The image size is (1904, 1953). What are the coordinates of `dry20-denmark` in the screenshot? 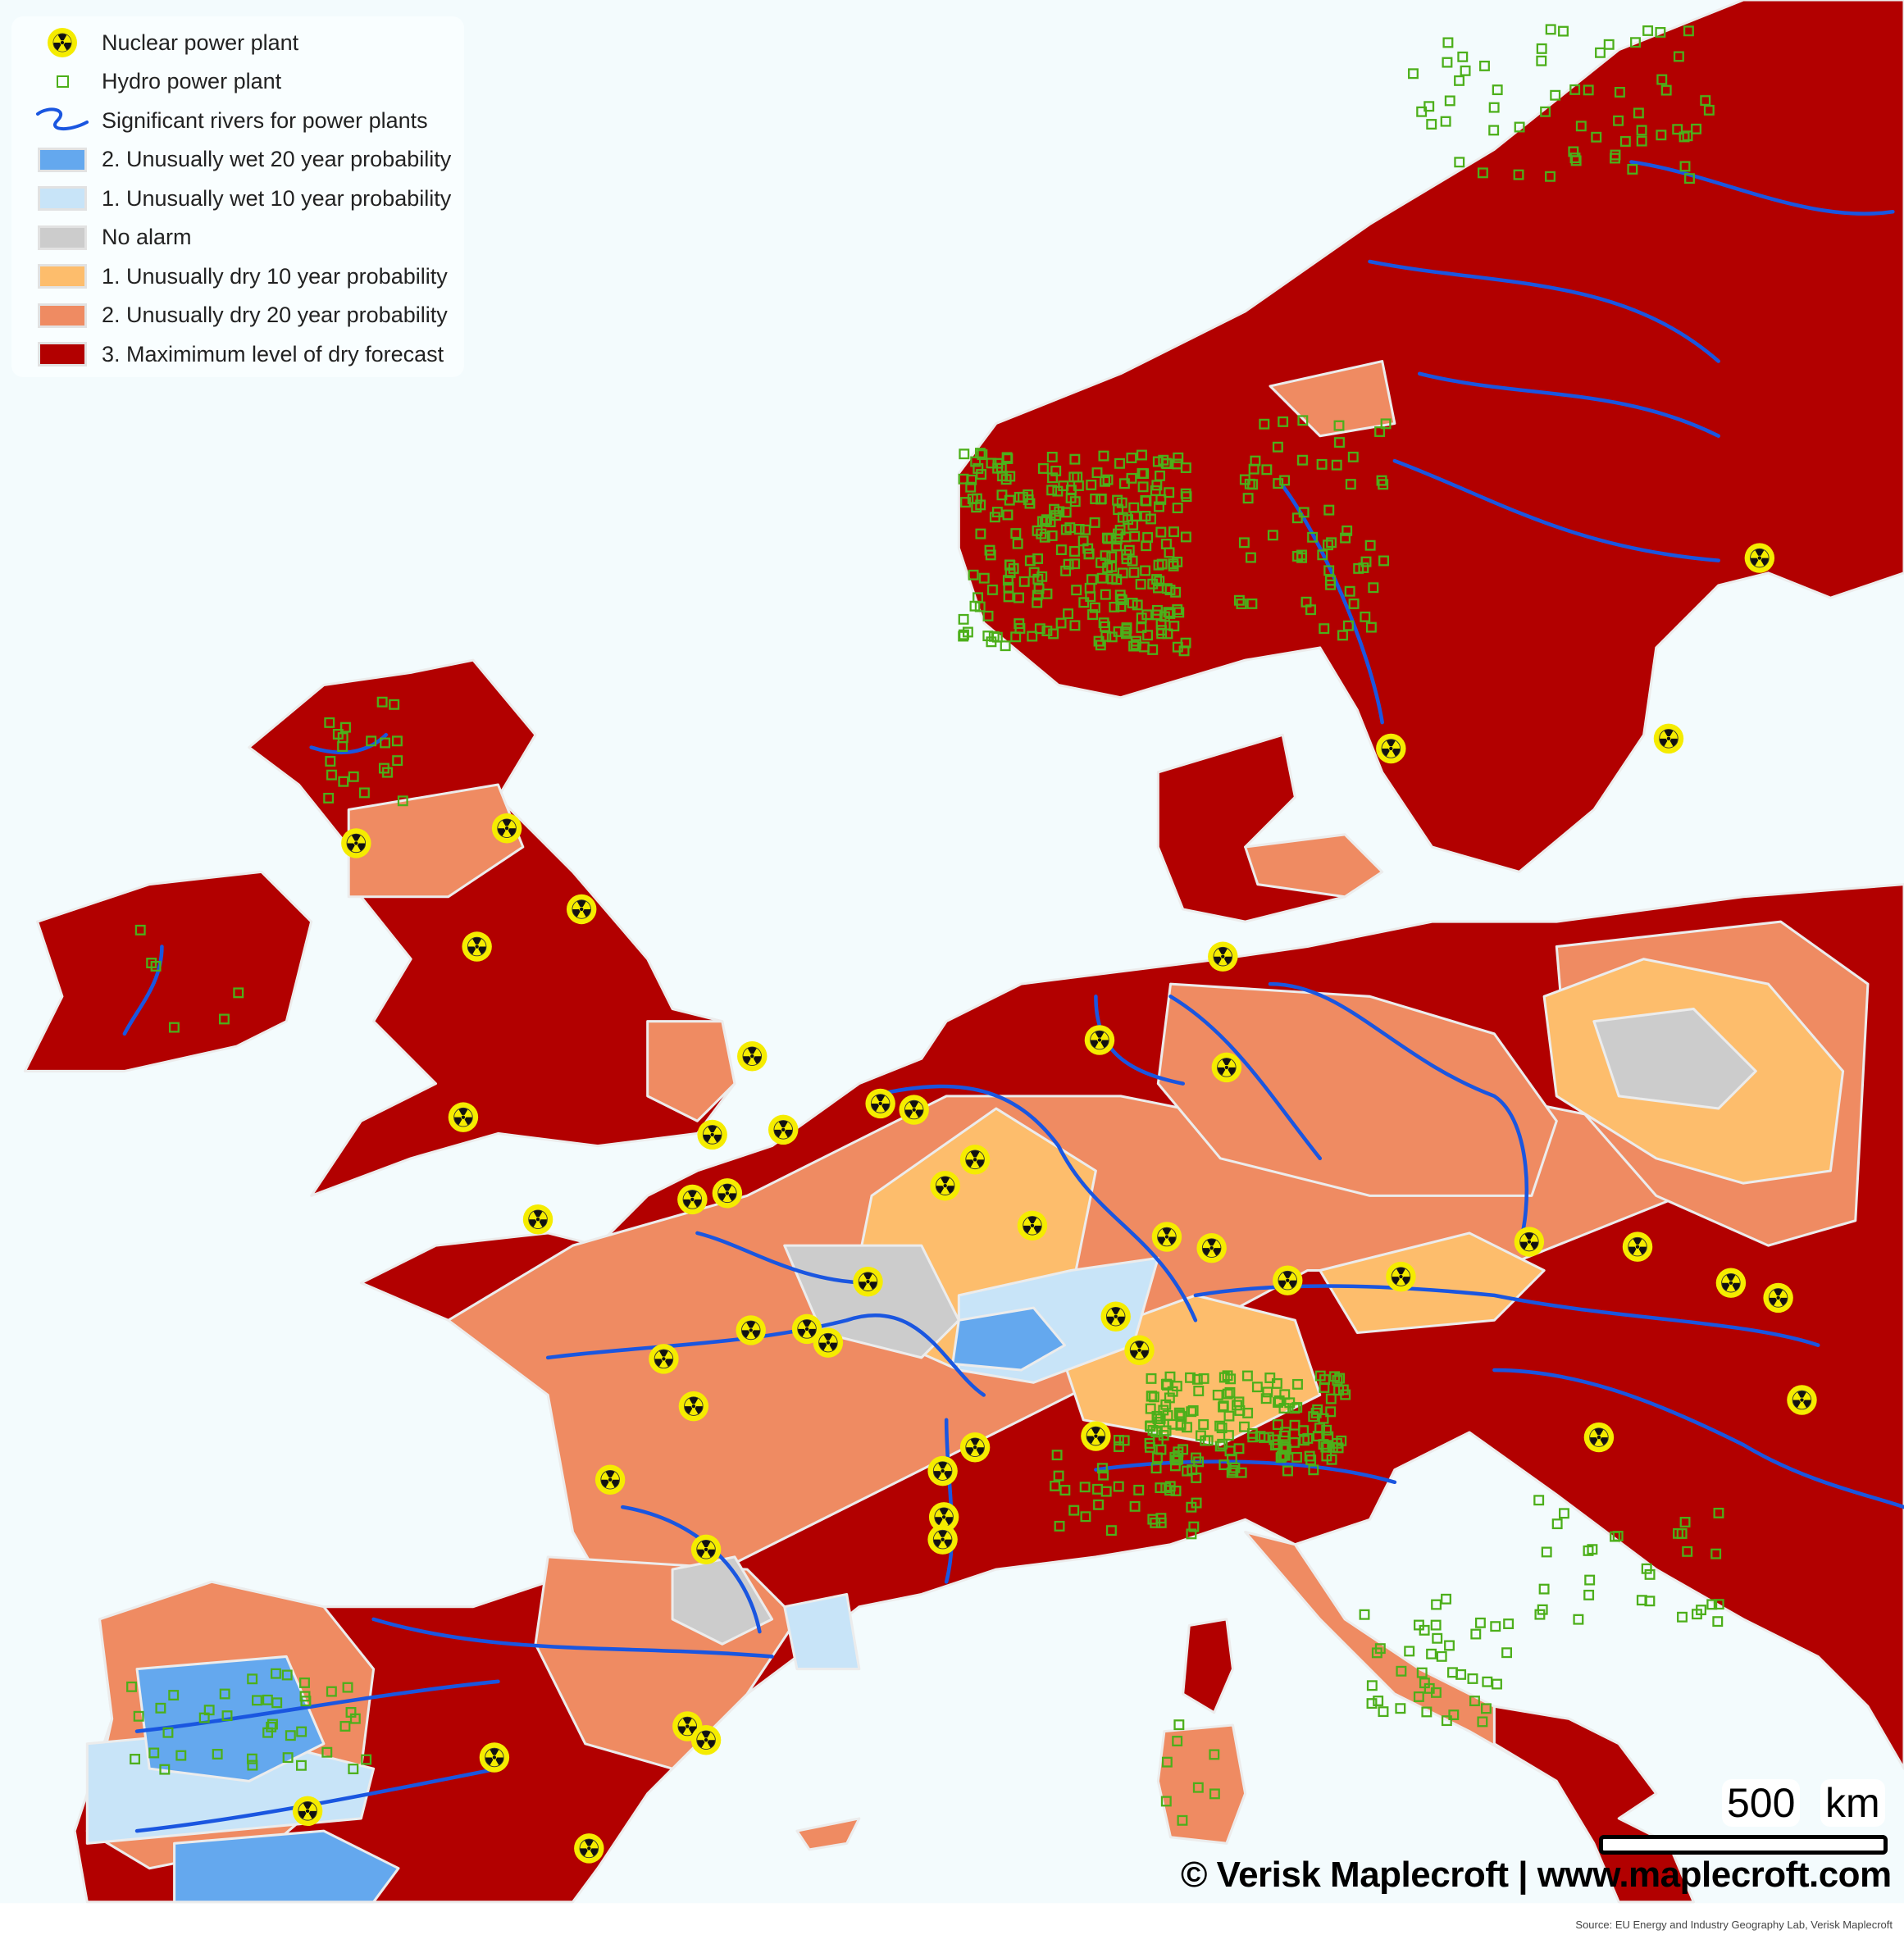 It's located at (1314, 866).